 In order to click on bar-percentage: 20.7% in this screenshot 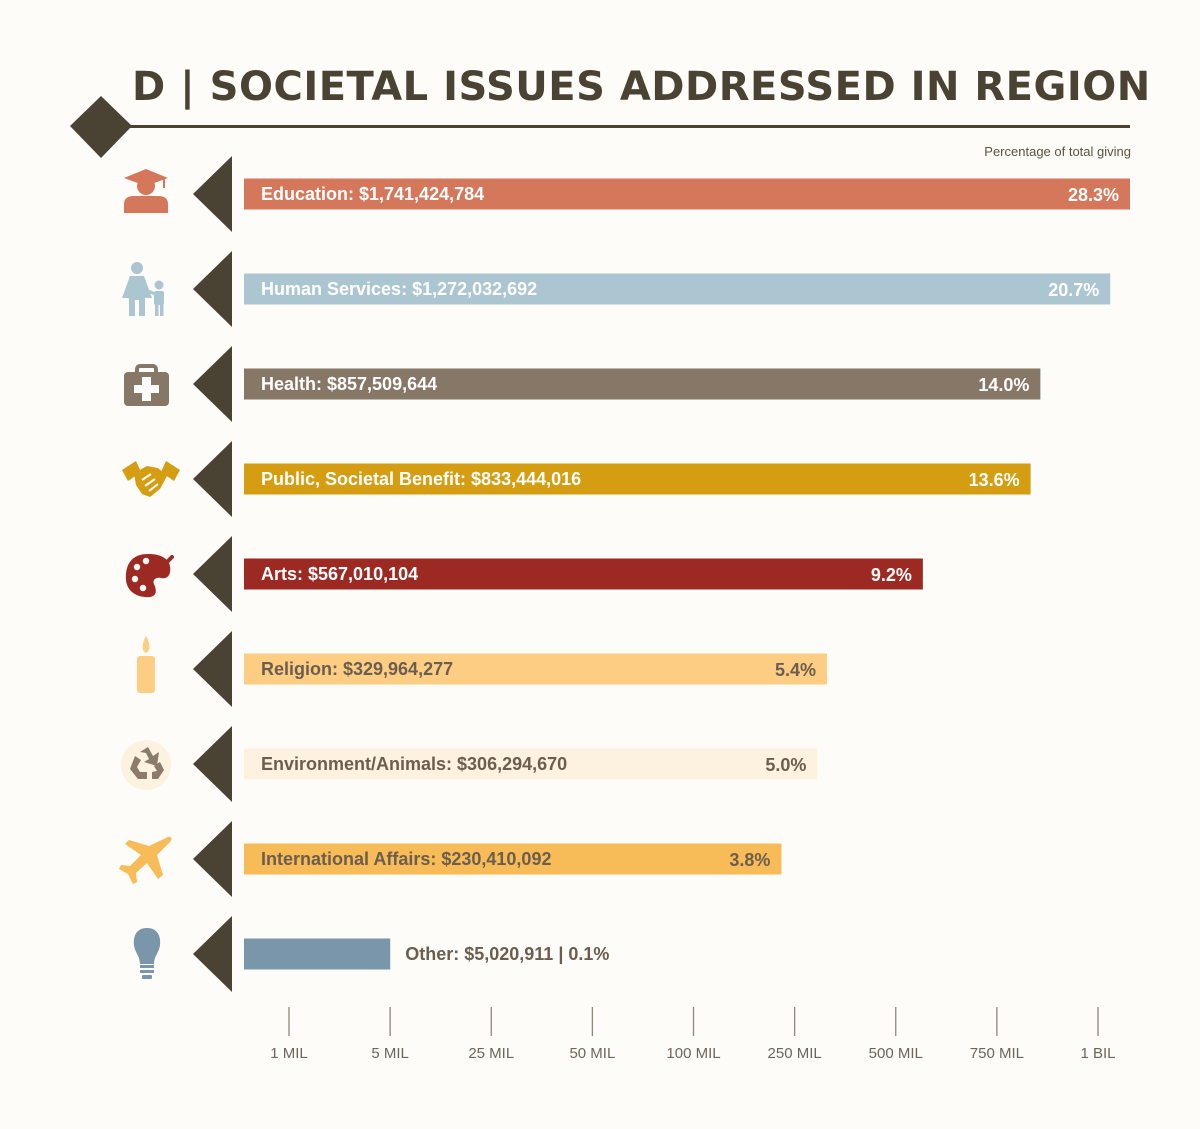, I will do `click(1073, 290)`.